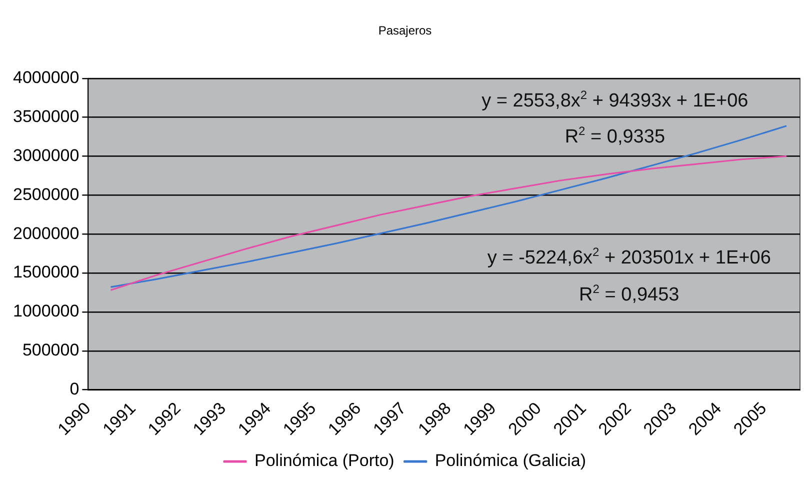 This screenshot has height=484, width=804. I want to click on legend-label: Polinómica (Galicia), so click(510, 460).